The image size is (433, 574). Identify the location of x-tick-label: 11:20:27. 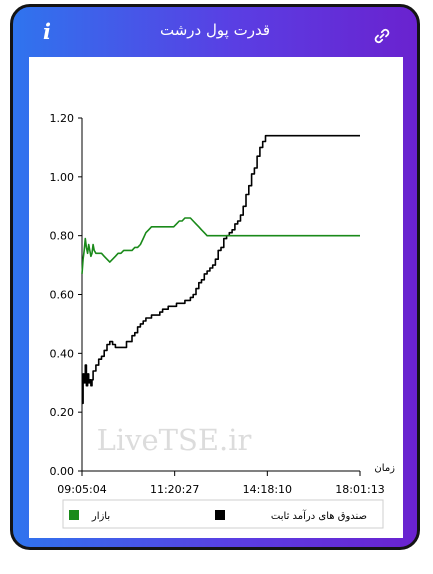
(174, 489).